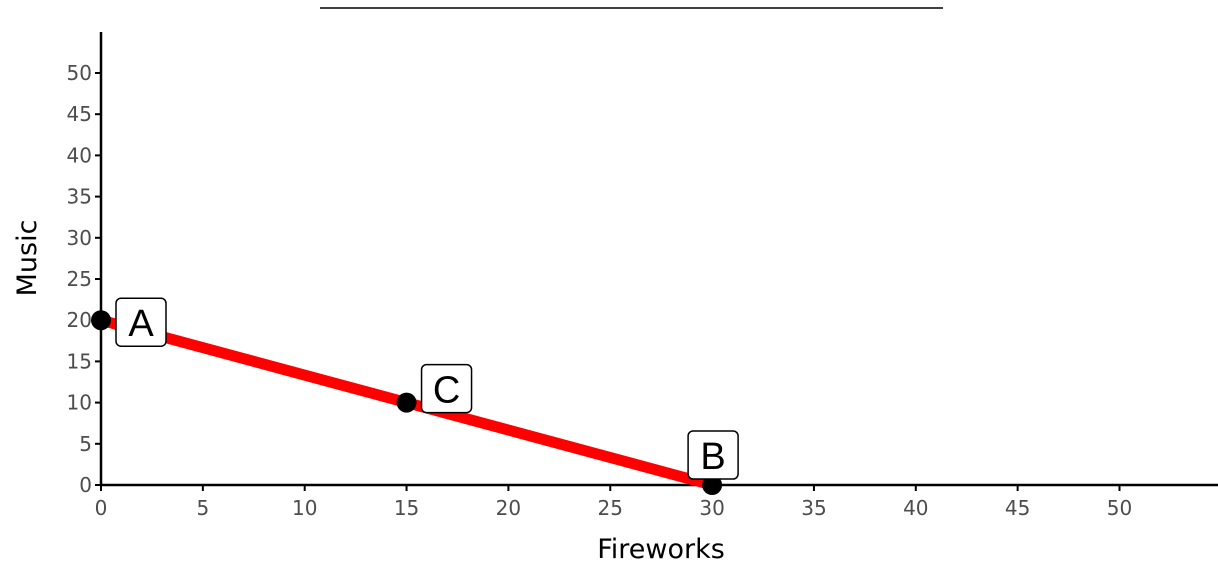  Describe the element at coordinates (101, 508) in the screenshot. I see `x-tick-label: 0` at that location.